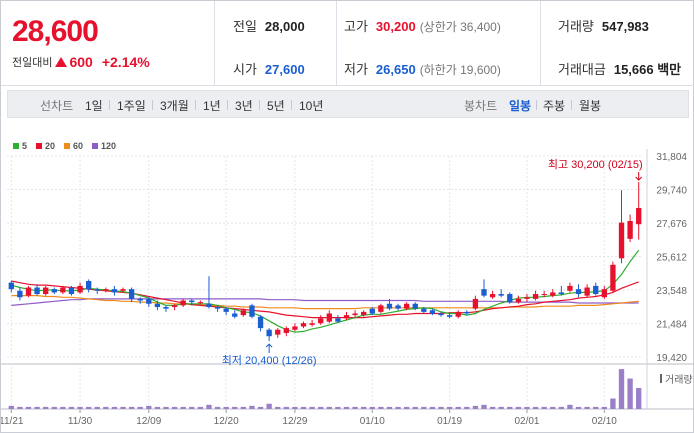  Describe the element at coordinates (422, 25) in the screenshot. I see `high-price: 고가 30,200 (상한가 36,400)` at that location.